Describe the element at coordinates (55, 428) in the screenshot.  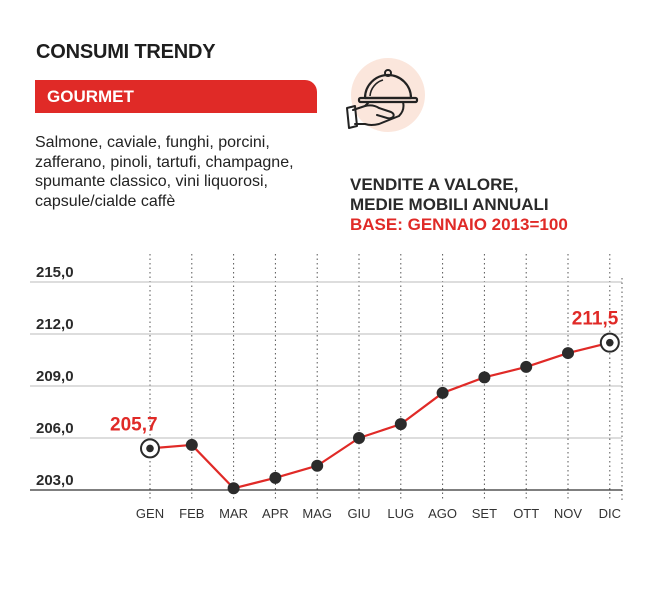
I see `y-tick-label: 206,0` at that location.